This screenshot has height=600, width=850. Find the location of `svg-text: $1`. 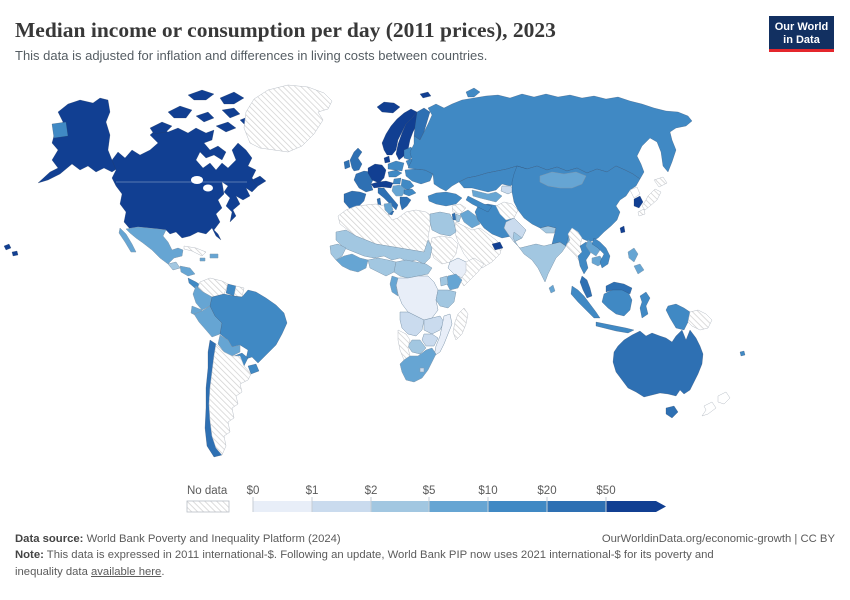

svg-text: $1 is located at coordinates (312, 491).